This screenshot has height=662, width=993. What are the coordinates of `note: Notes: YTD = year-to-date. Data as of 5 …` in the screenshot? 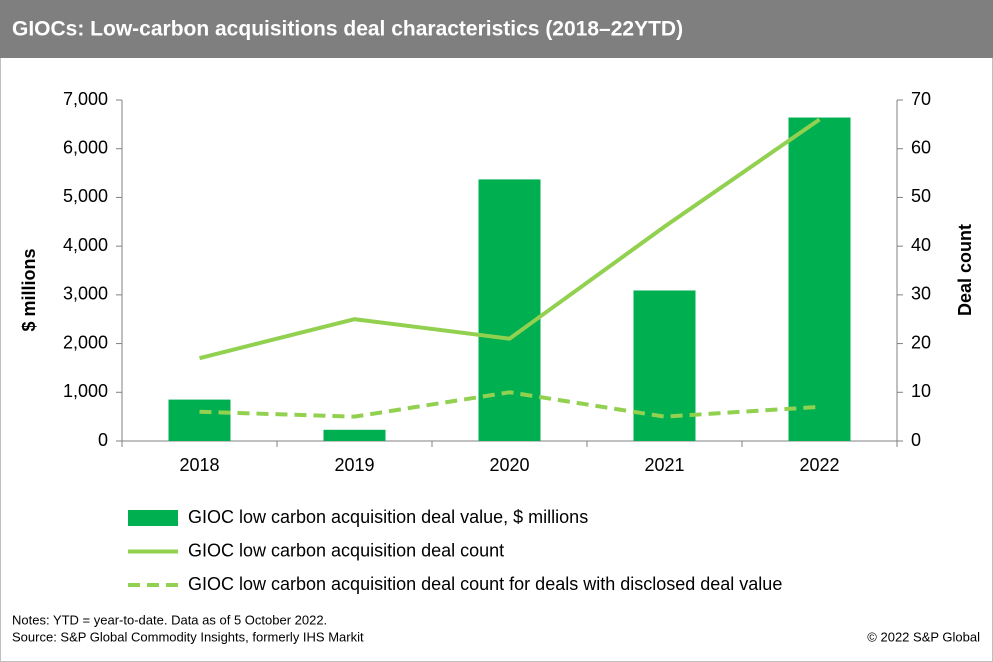 It's located at (169, 619).